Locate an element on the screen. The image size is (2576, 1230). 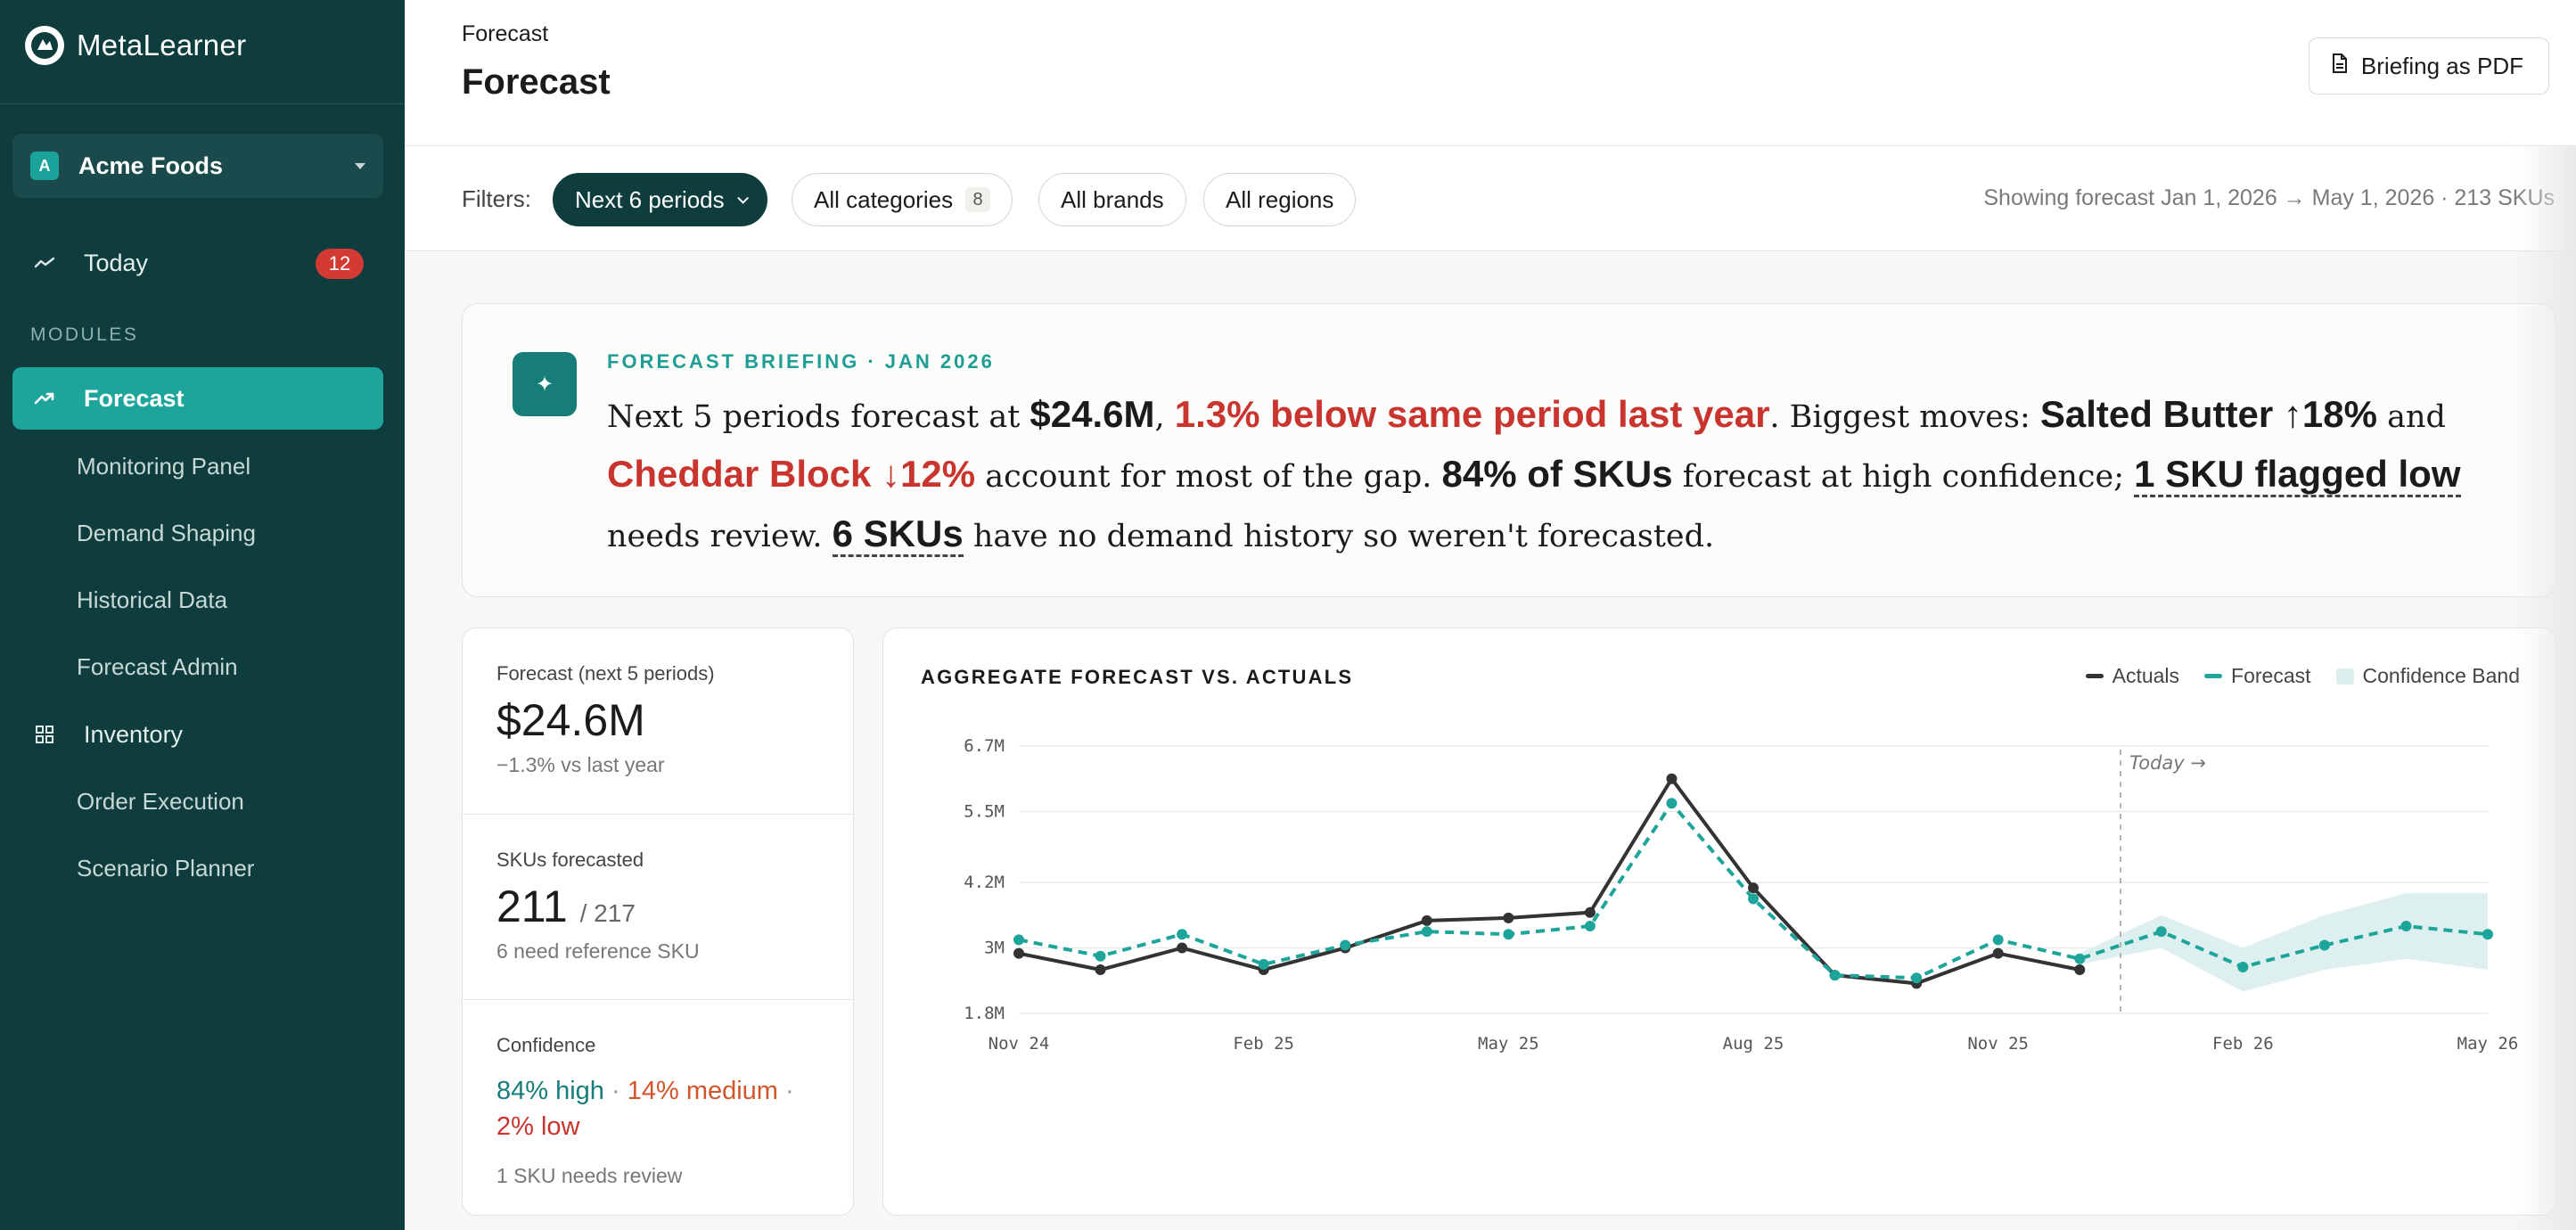
briefing-no-history-link: 6 SKUs is located at coordinates (898, 534).